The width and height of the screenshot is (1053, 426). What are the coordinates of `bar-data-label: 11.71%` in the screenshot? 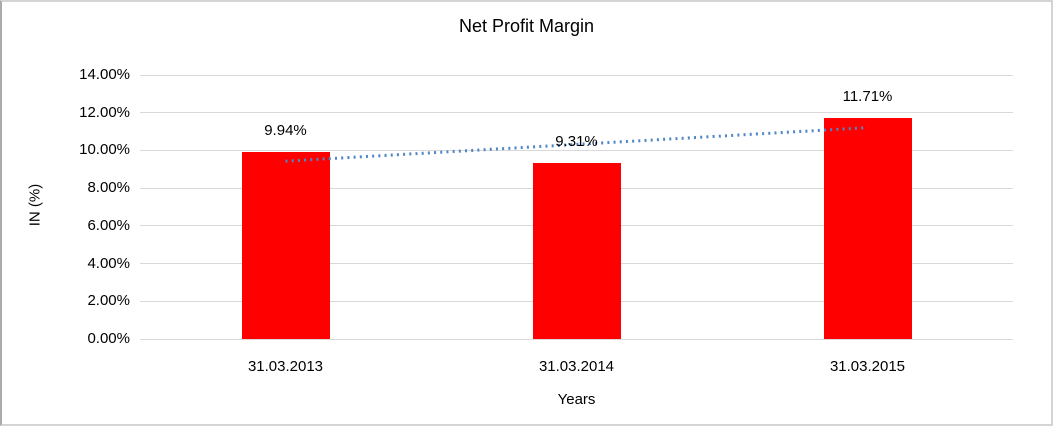 It's located at (867, 97).